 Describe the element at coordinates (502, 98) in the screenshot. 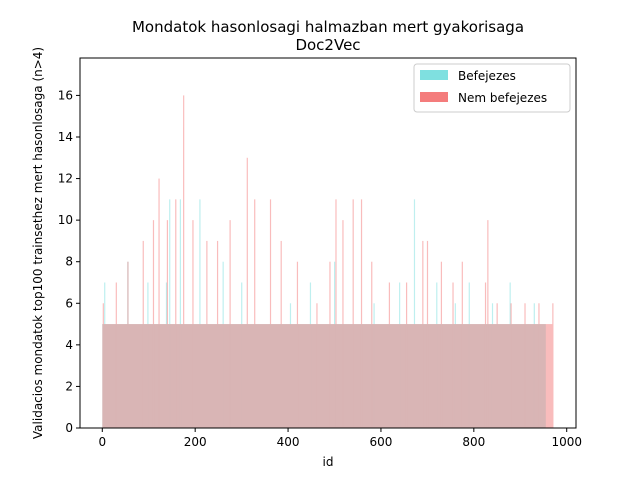

I see `legend-label-nem-befejezes: Nem befejezes` at that location.